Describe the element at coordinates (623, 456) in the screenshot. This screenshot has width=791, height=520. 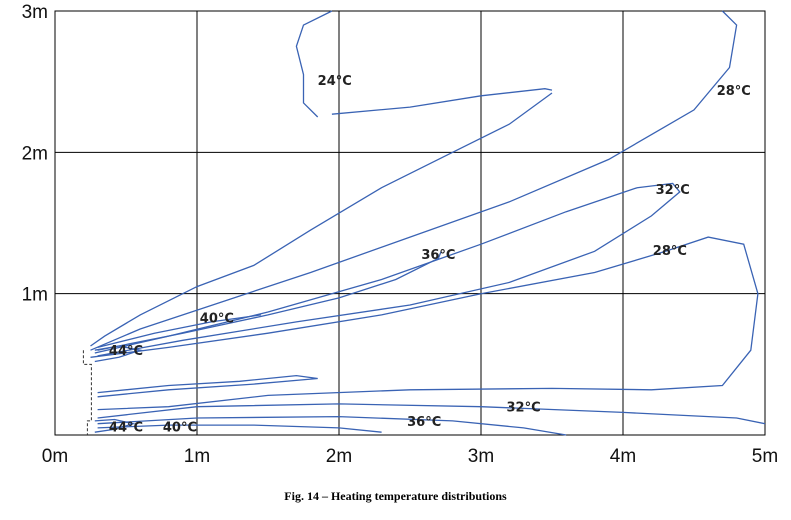
I see `x-tick-label: 4m` at that location.